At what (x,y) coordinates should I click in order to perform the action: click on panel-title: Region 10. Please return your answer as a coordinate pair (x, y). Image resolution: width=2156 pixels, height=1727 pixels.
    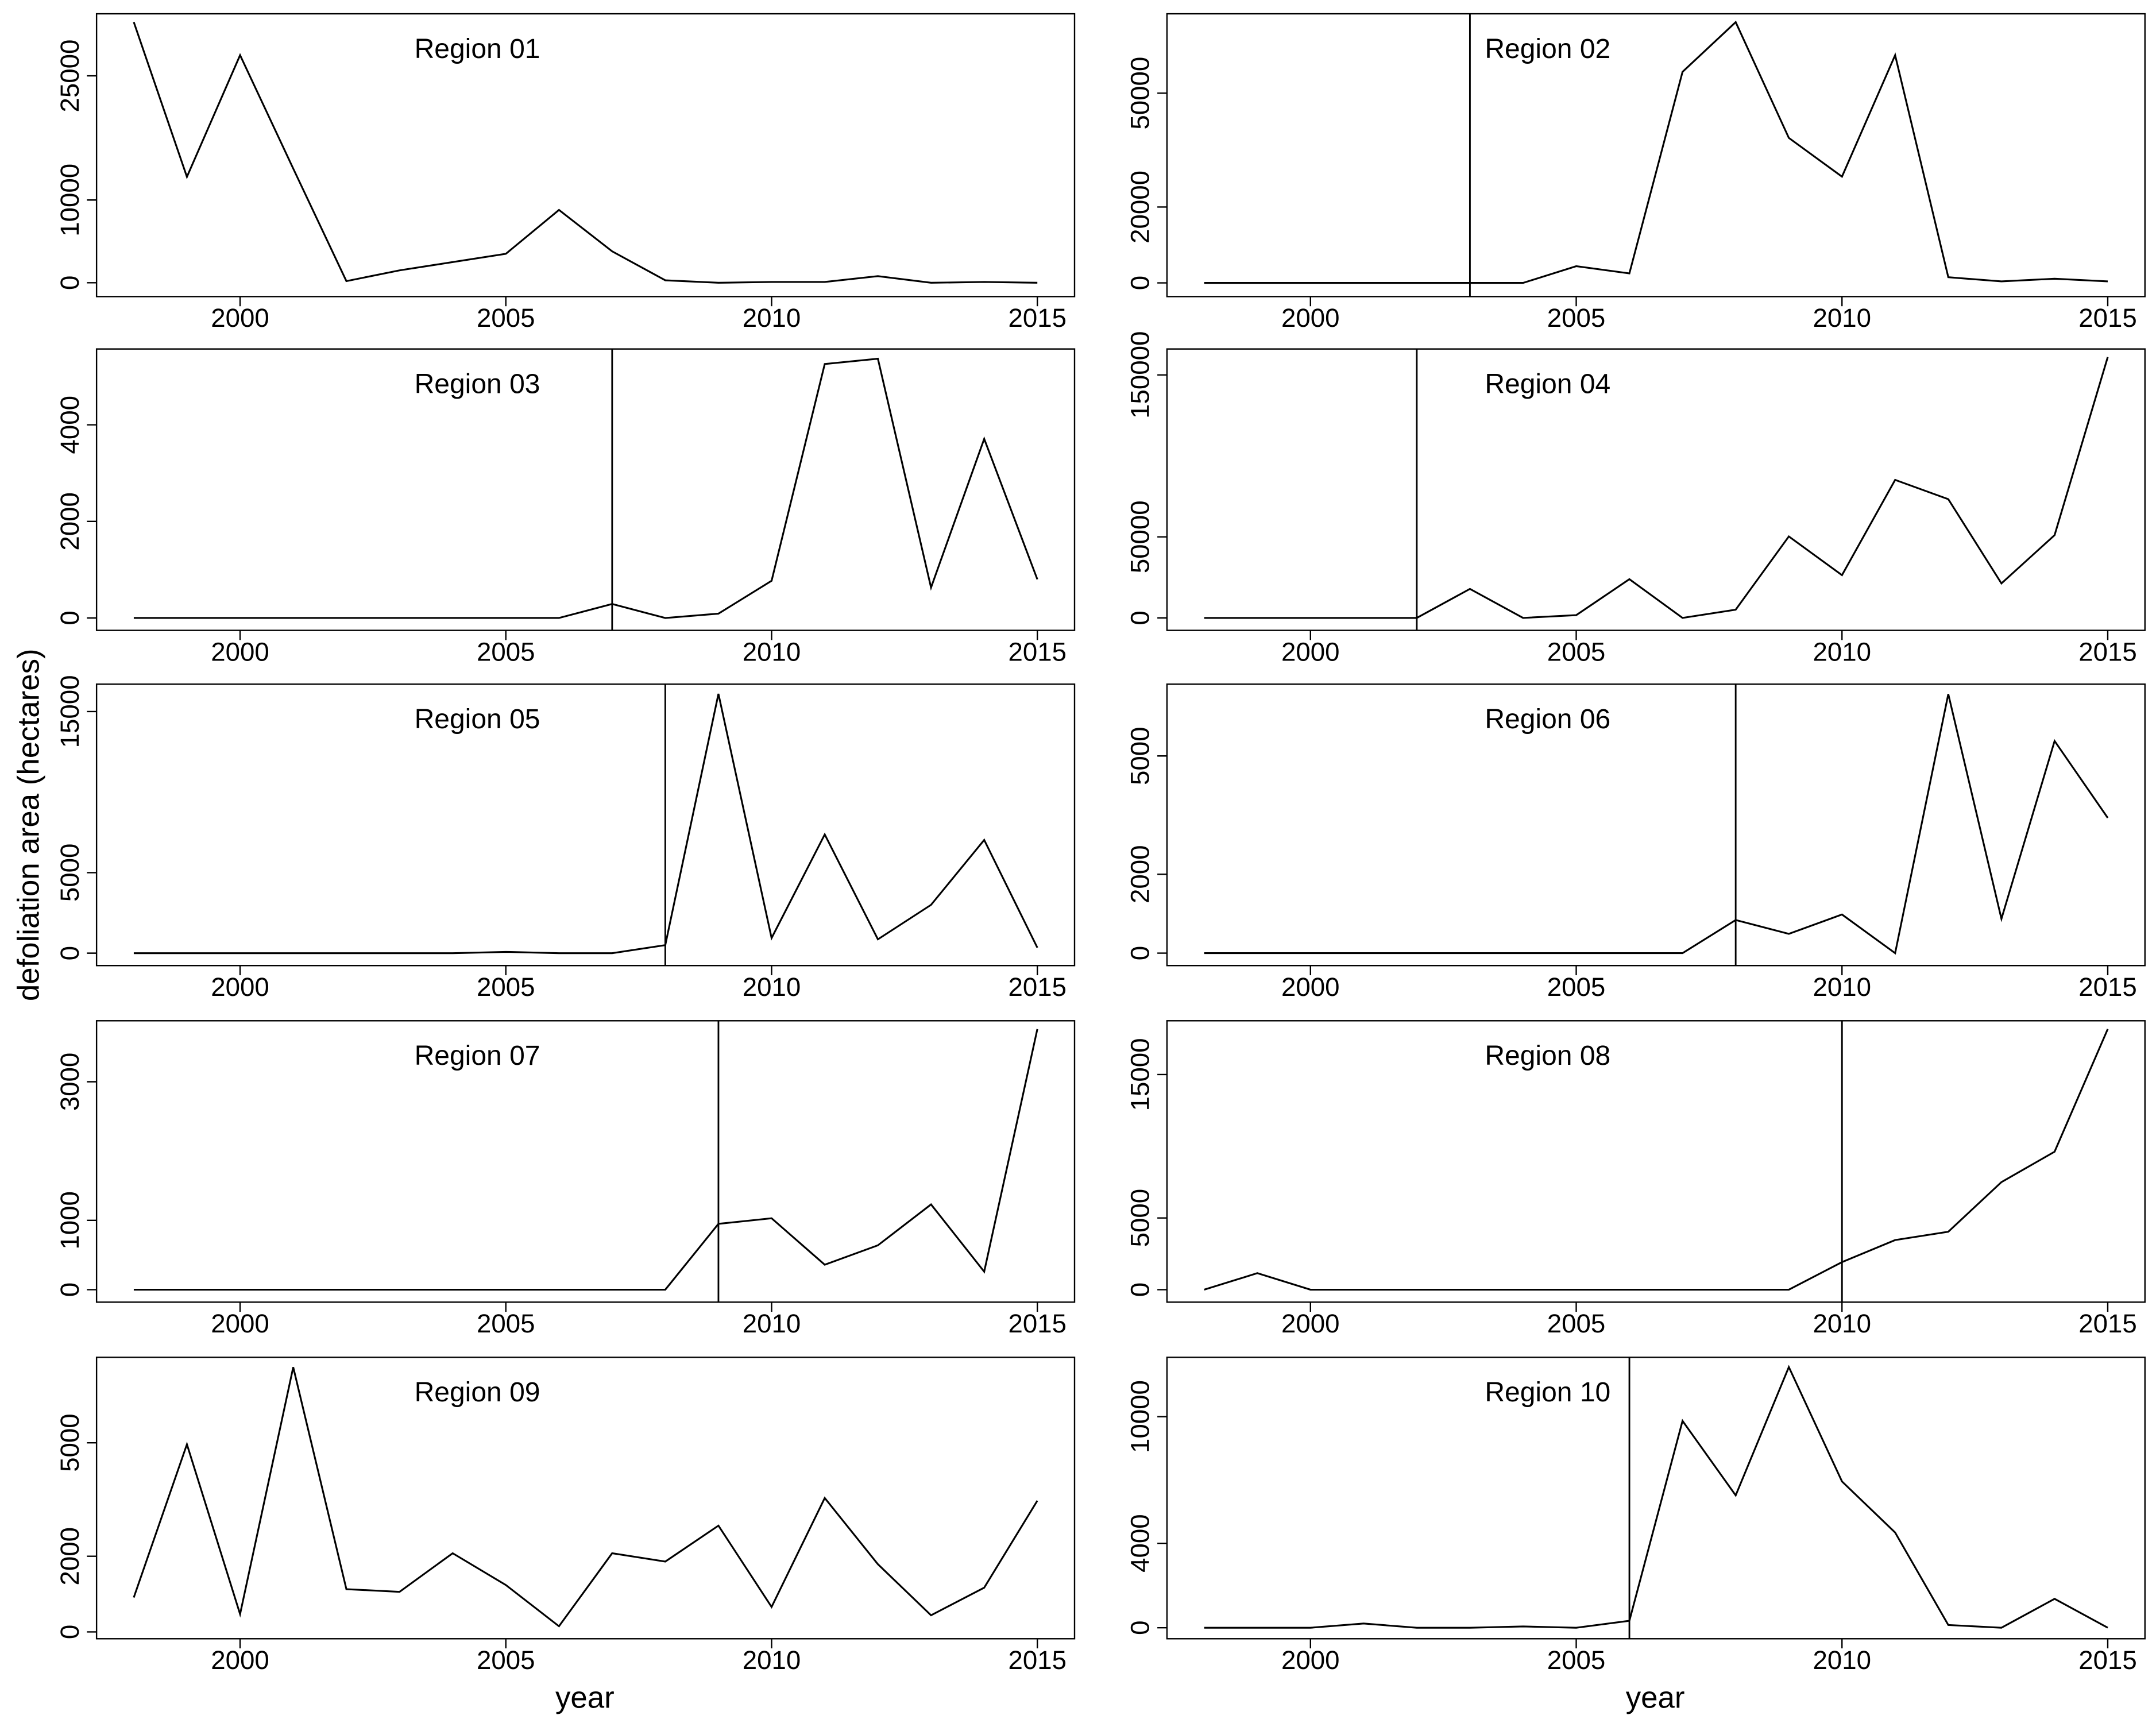
    Looking at the image, I should click on (1547, 1392).